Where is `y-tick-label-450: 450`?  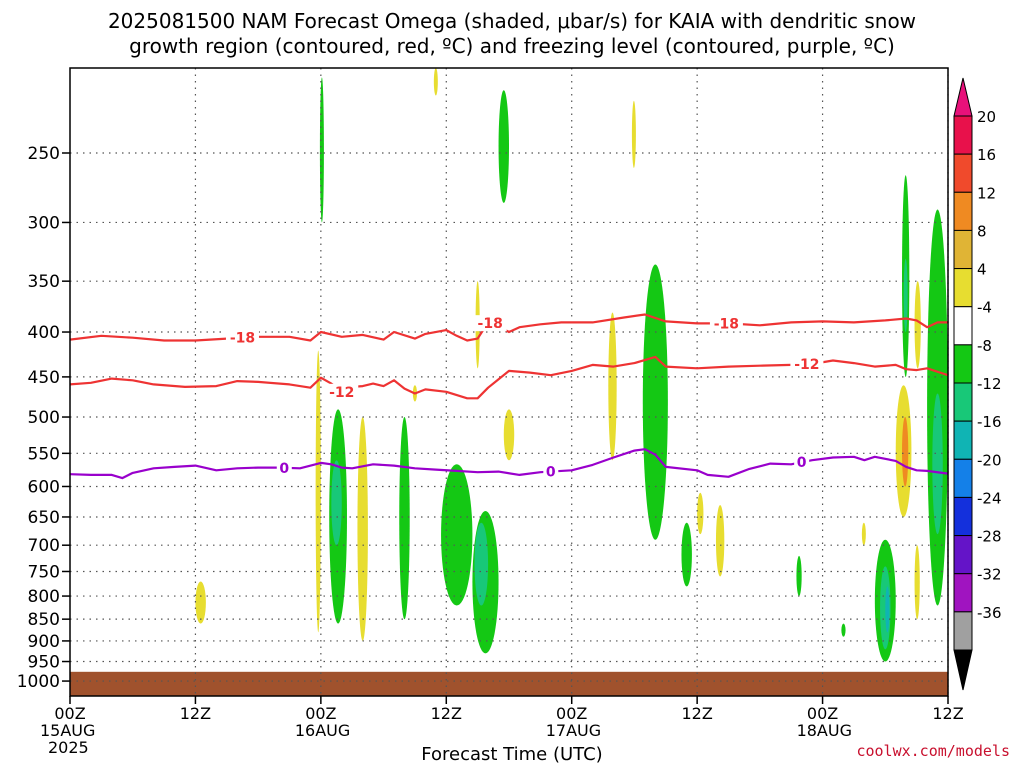
y-tick-label-450: 450 is located at coordinates (44, 378).